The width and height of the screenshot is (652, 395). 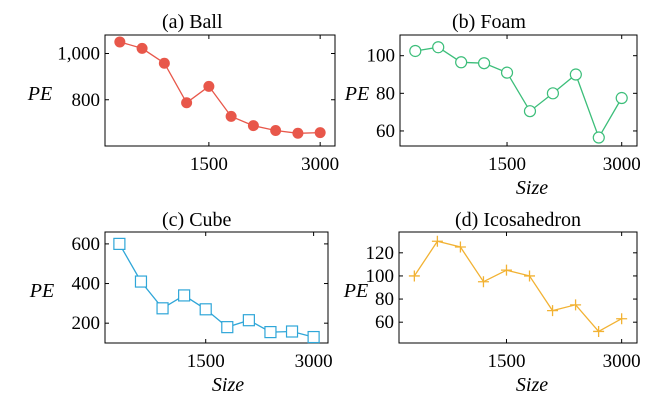 What do you see at coordinates (86, 323) in the screenshot?
I see `y-tick-label: 200` at bounding box center [86, 323].